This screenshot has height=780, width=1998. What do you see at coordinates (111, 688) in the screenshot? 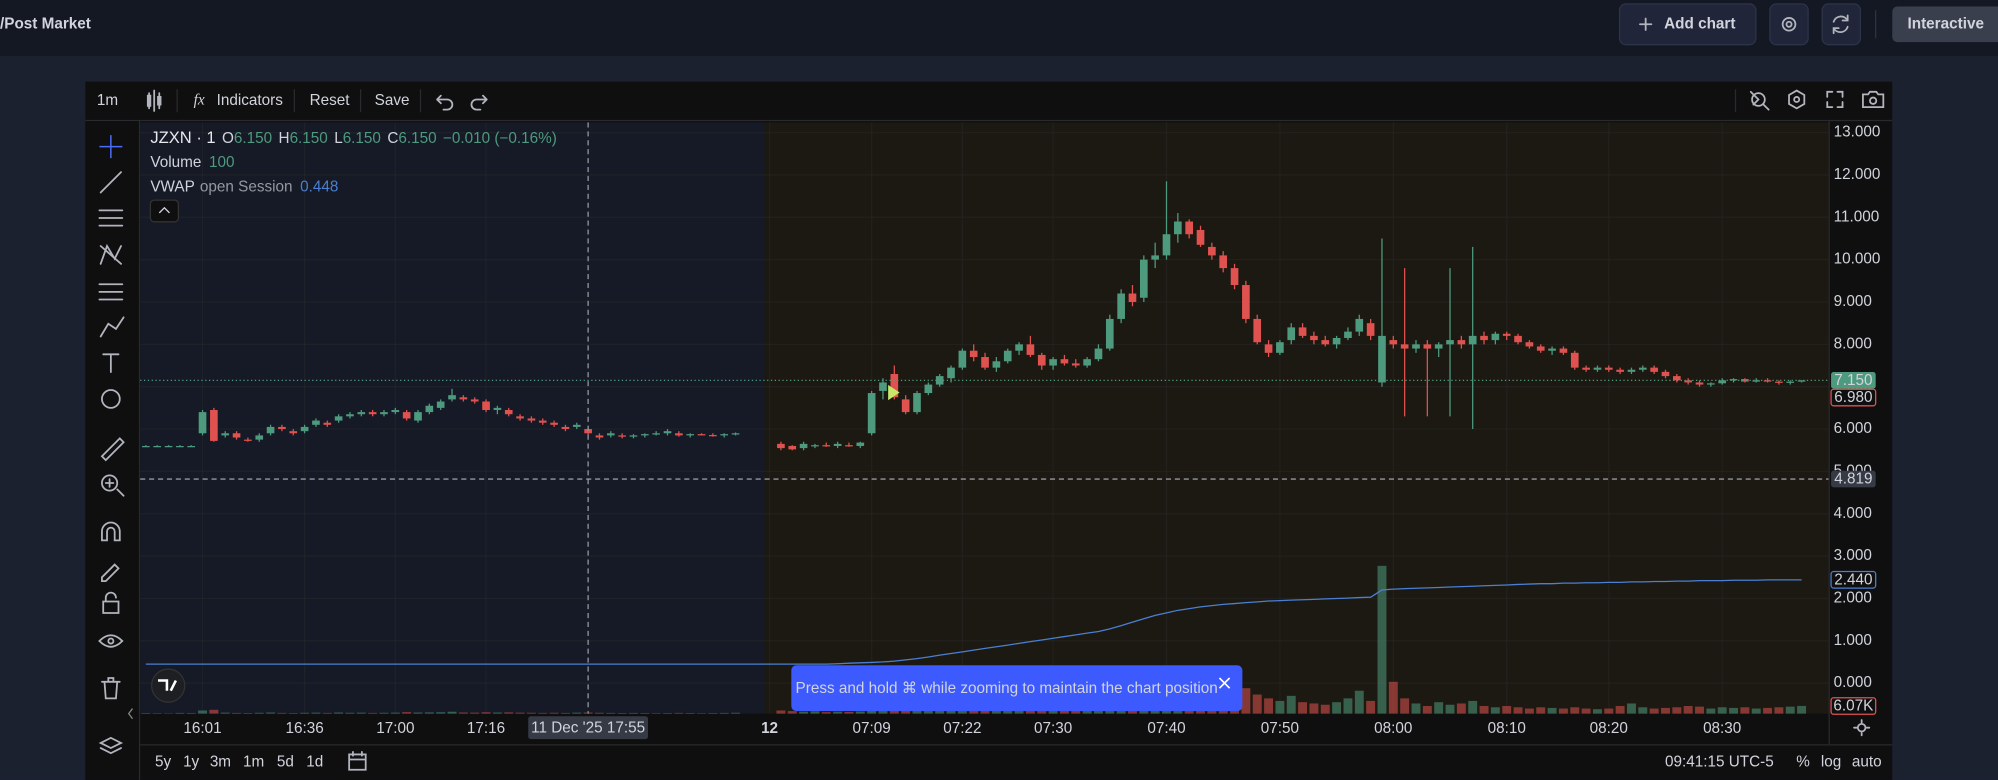
I see `delete-tool` at bounding box center [111, 688].